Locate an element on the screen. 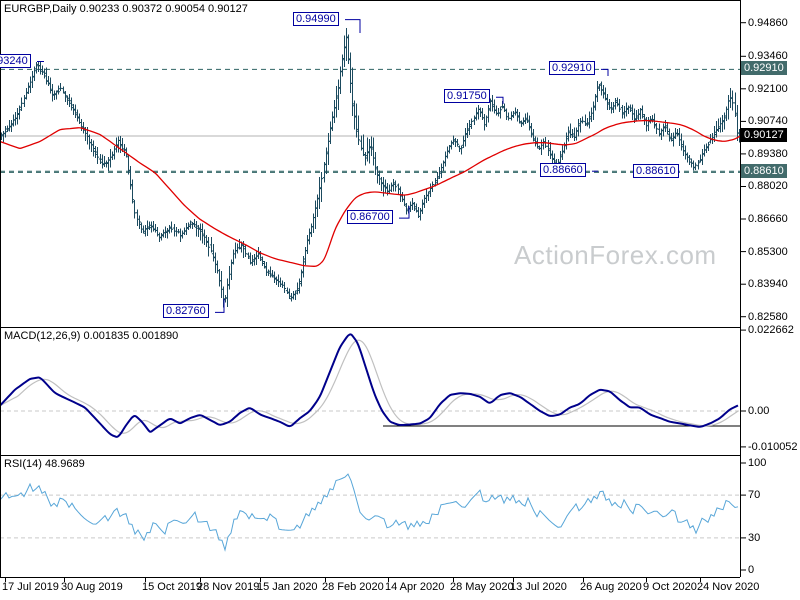 Image resolution: width=800 pixels, height=600 pixels. macd-signal-line is located at coordinates (369, 386).